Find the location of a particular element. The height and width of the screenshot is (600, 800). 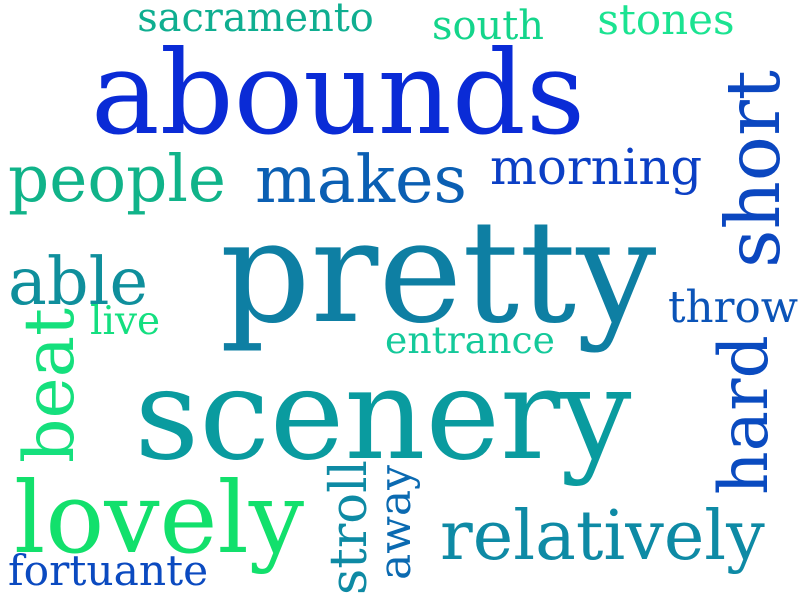

word-relatively: relatively is located at coordinates (602, 537).